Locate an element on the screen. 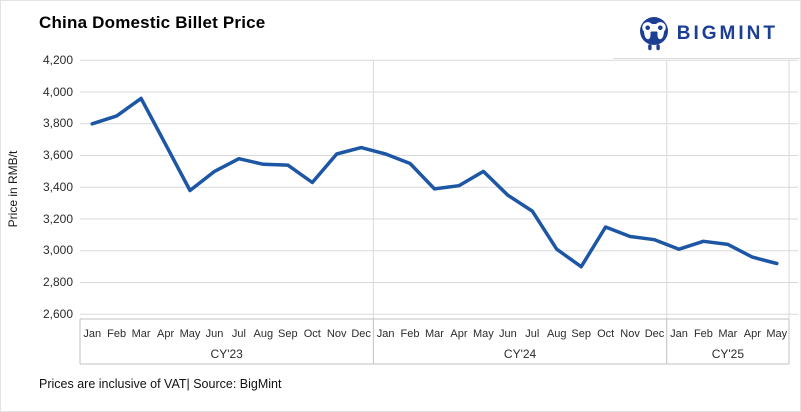 Image resolution: width=801 pixels, height=412 pixels. y-tick-label: 3,200 is located at coordinates (57, 218).